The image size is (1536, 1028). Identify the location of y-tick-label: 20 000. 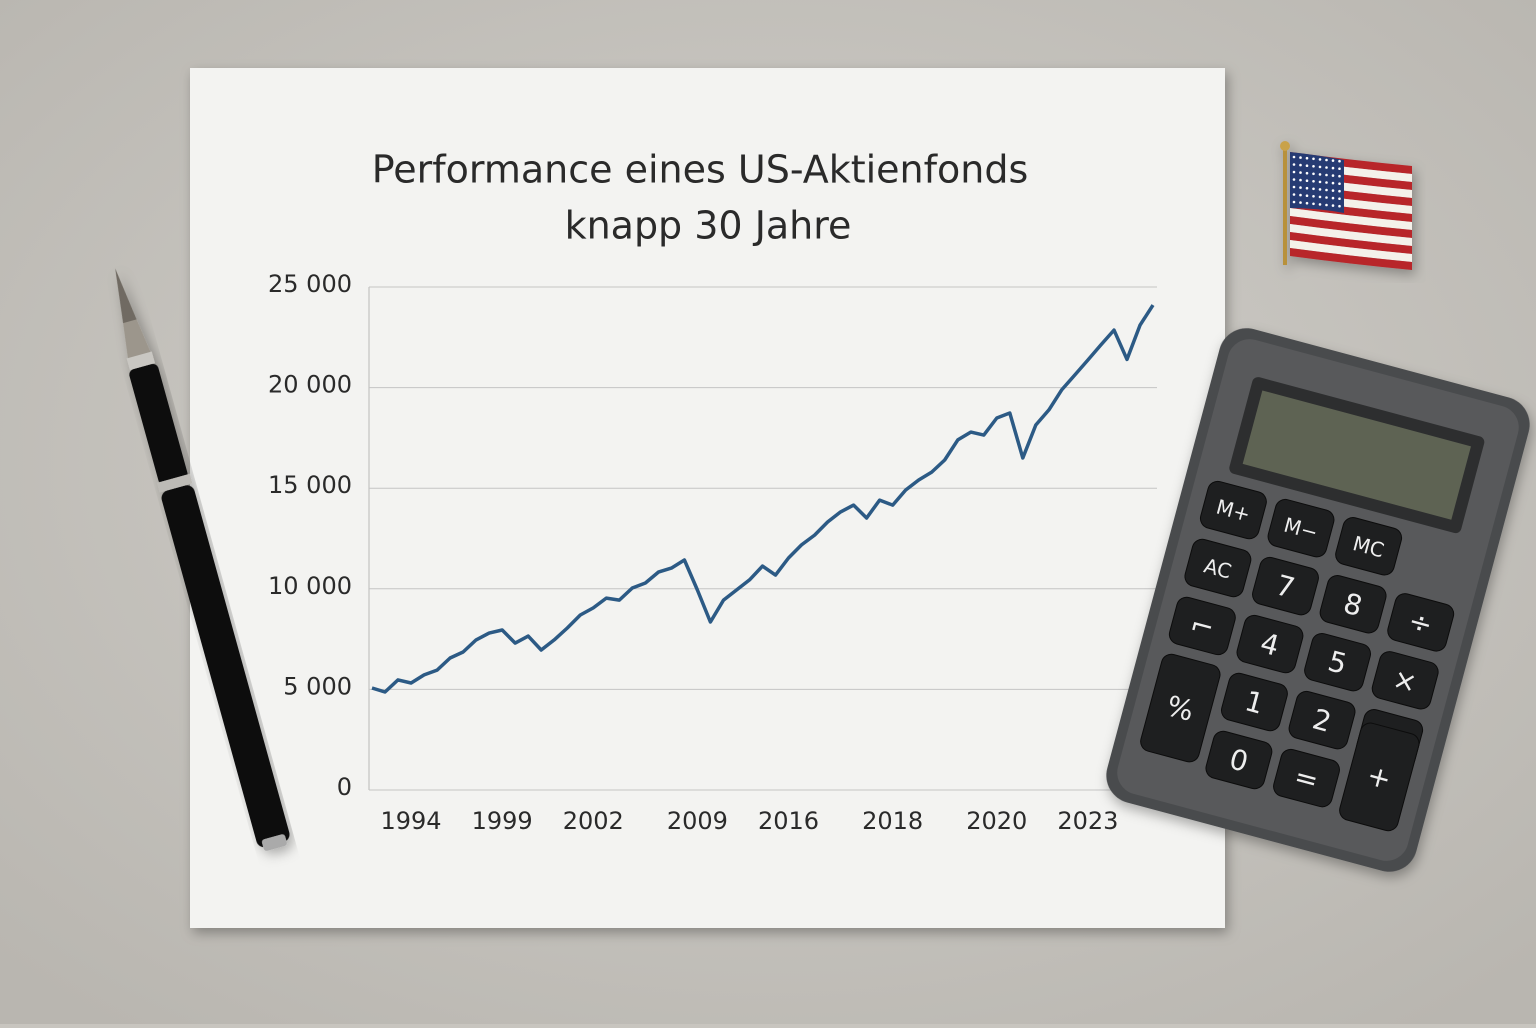
(310, 385).